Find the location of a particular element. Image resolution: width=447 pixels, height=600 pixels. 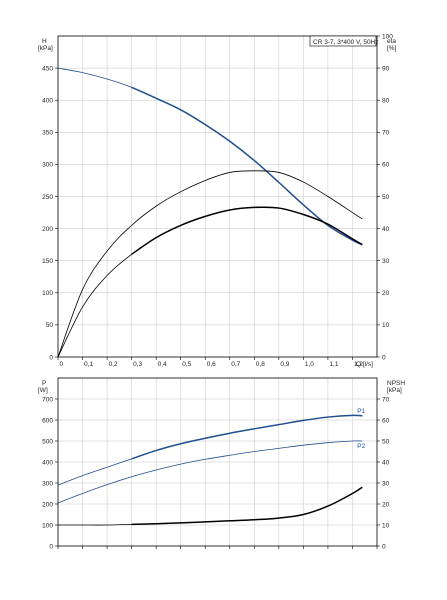

right-axis-tick-label: 100 is located at coordinates (387, 36).